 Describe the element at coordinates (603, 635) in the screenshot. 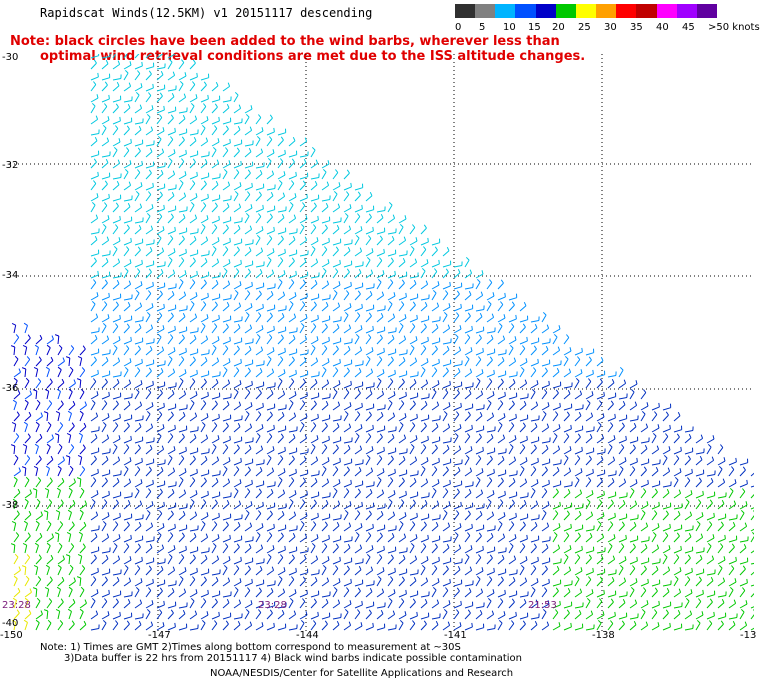

I see `lon-label-138: -138` at that location.